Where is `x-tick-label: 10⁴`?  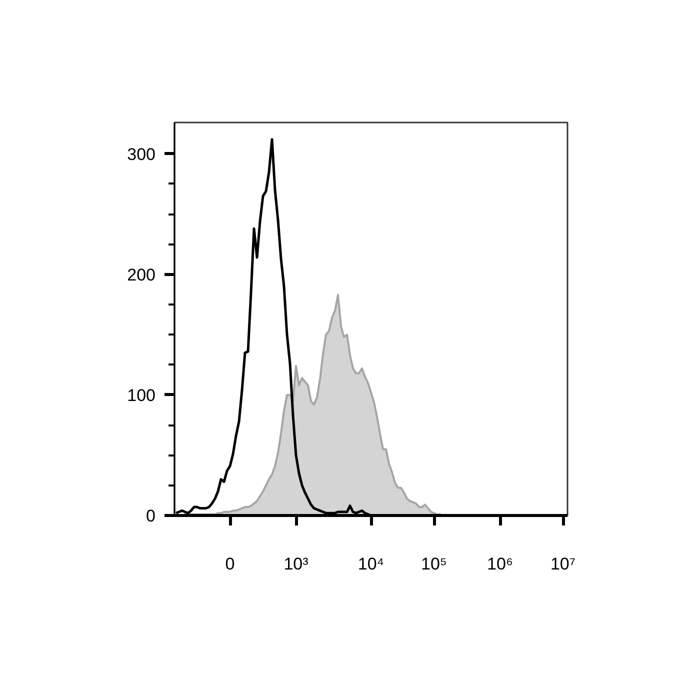
x-tick-label: 10⁴ is located at coordinates (371, 564).